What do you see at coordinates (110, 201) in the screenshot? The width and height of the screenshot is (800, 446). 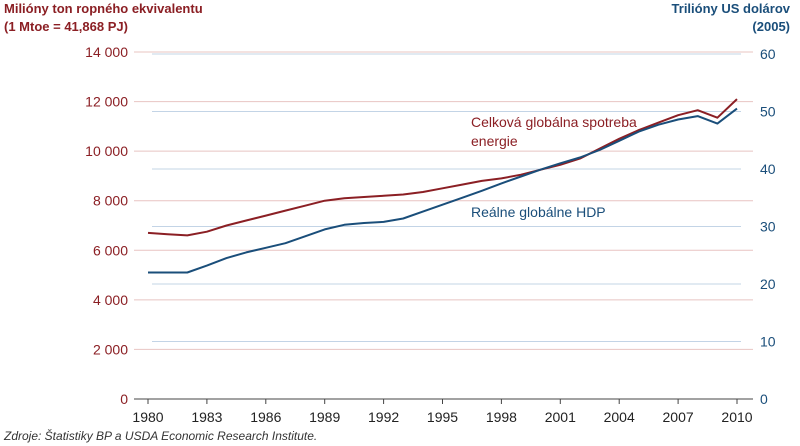 I see `left-tick-label: 8 000` at bounding box center [110, 201].